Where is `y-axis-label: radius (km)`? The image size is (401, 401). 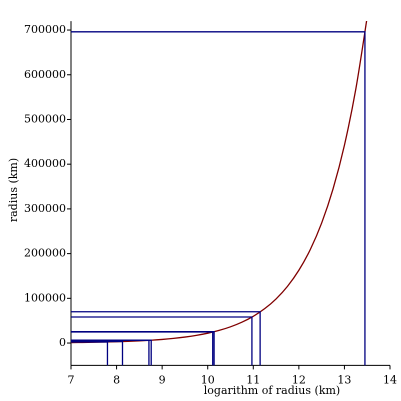 y-axis-label: radius (km) is located at coordinates (13, 190).